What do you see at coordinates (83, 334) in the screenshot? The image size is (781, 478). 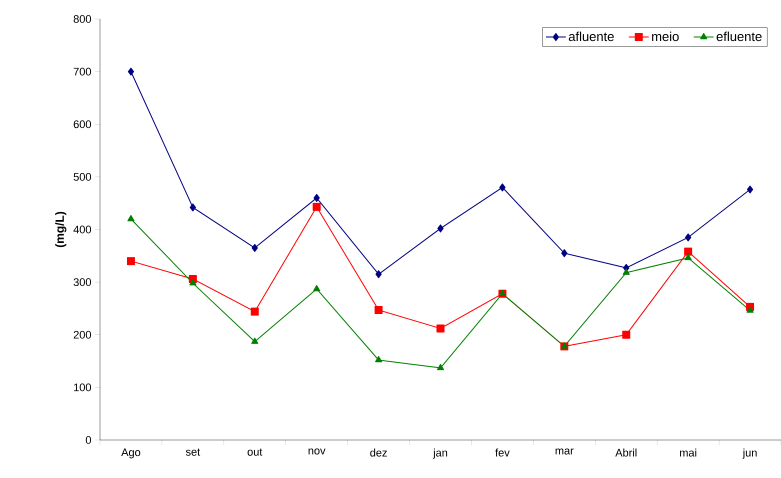 I see `y-tick-label: 200` at bounding box center [83, 334].